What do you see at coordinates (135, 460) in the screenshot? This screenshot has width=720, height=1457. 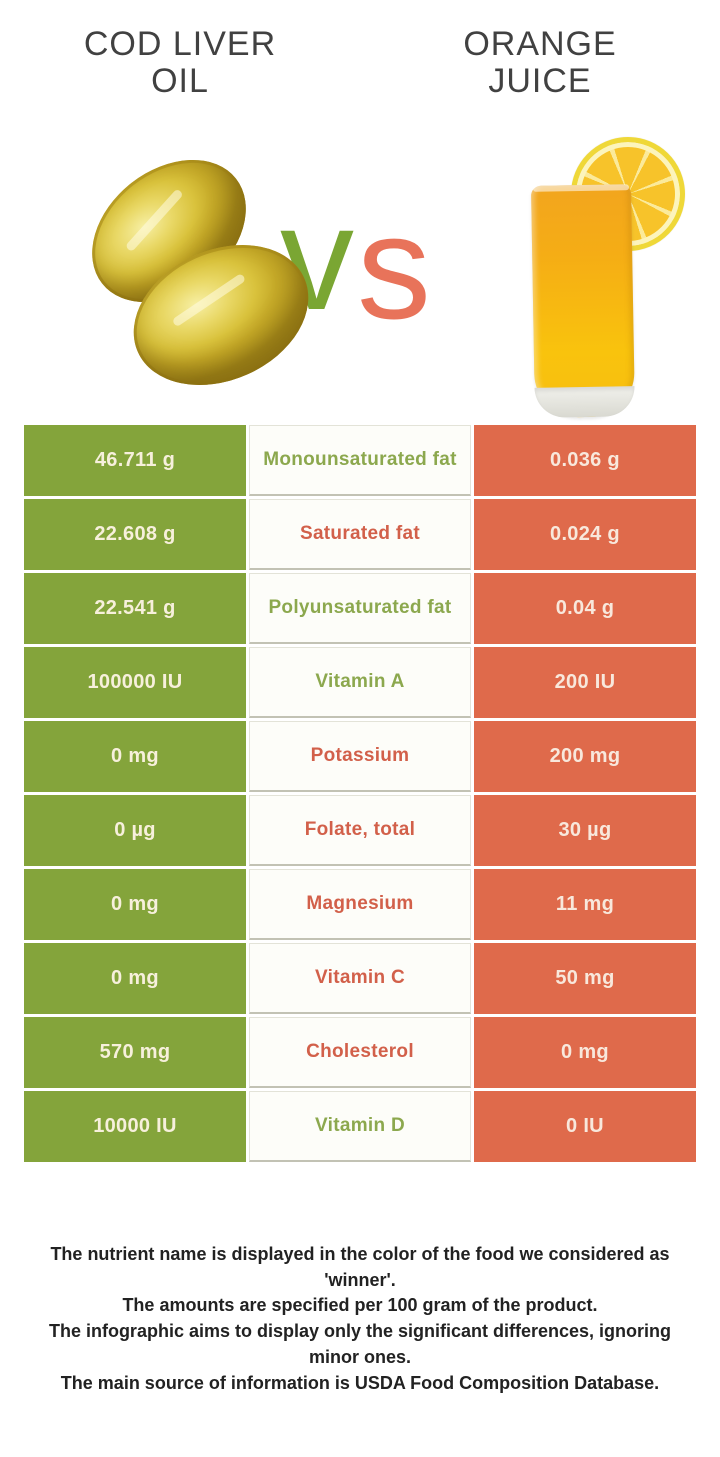 I see `cod-liver-oil-value-cell: 46.711 g` at bounding box center [135, 460].